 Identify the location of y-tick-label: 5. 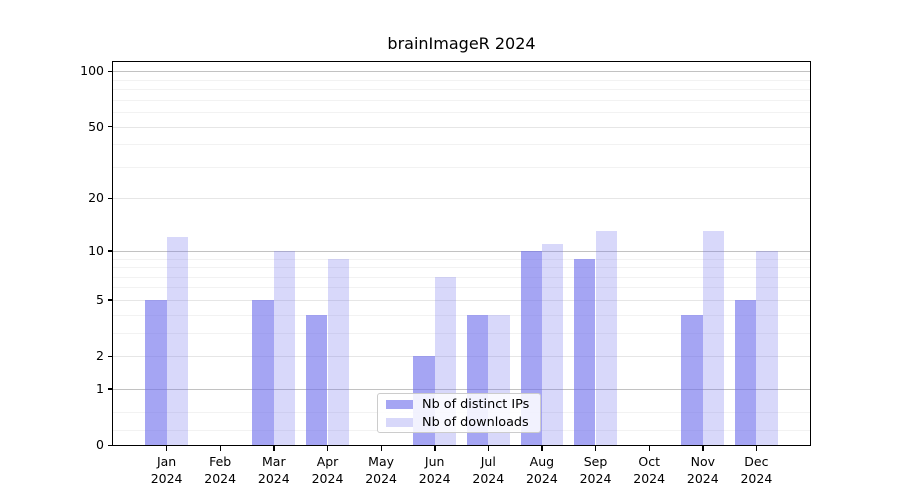
(100, 299).